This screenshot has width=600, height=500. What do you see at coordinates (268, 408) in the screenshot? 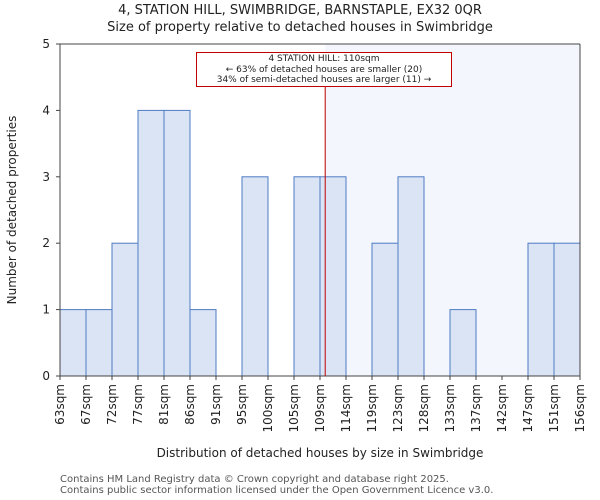
I see `x-tick-label: 100sqm` at bounding box center [268, 408].